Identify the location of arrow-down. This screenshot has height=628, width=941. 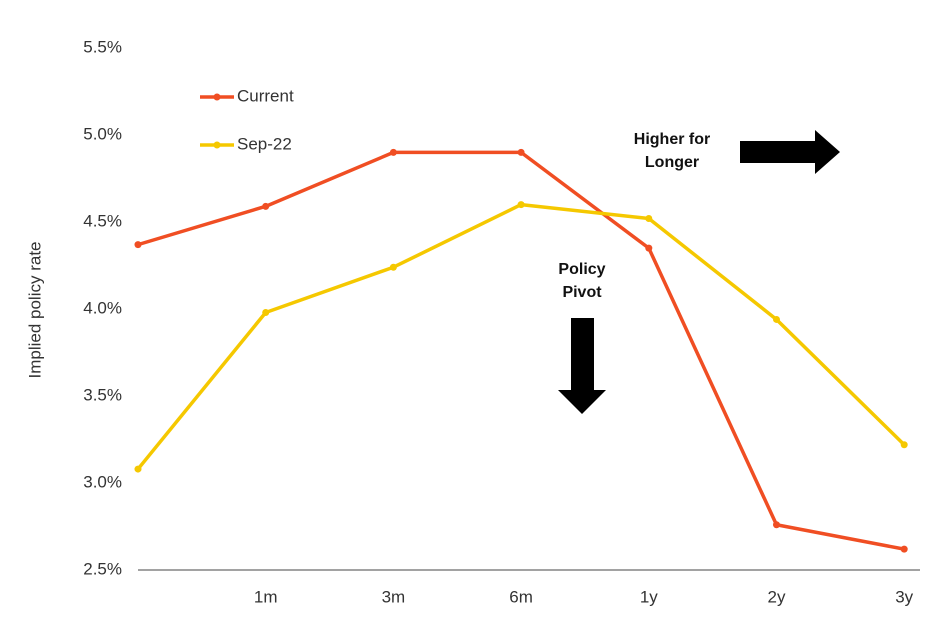
(582, 366).